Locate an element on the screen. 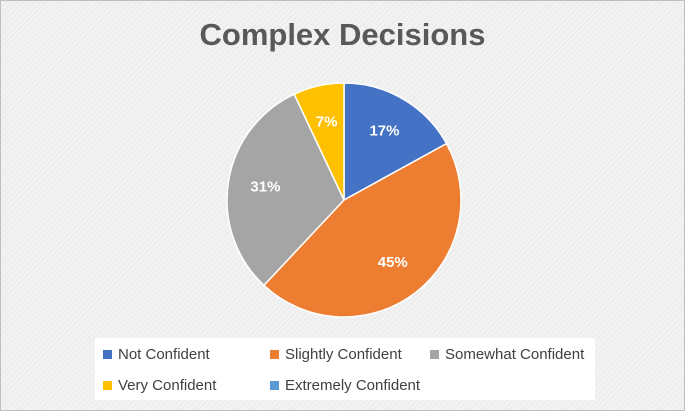 Image resolution: width=685 pixels, height=411 pixels. legend-swatch-not-confident is located at coordinates (107, 354).